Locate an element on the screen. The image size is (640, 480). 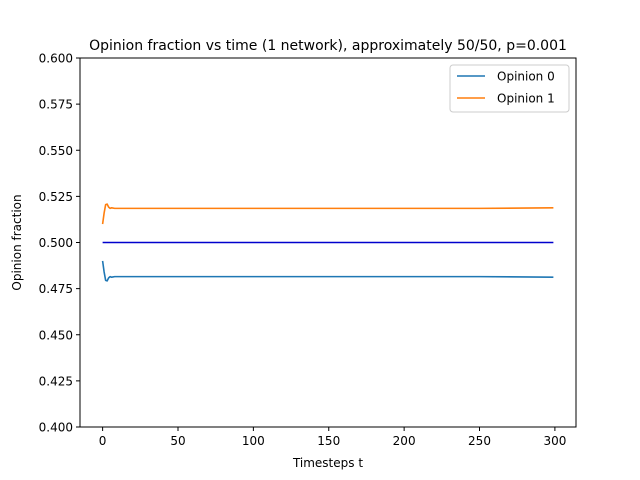
x-tick-label: 100 is located at coordinates (253, 441).